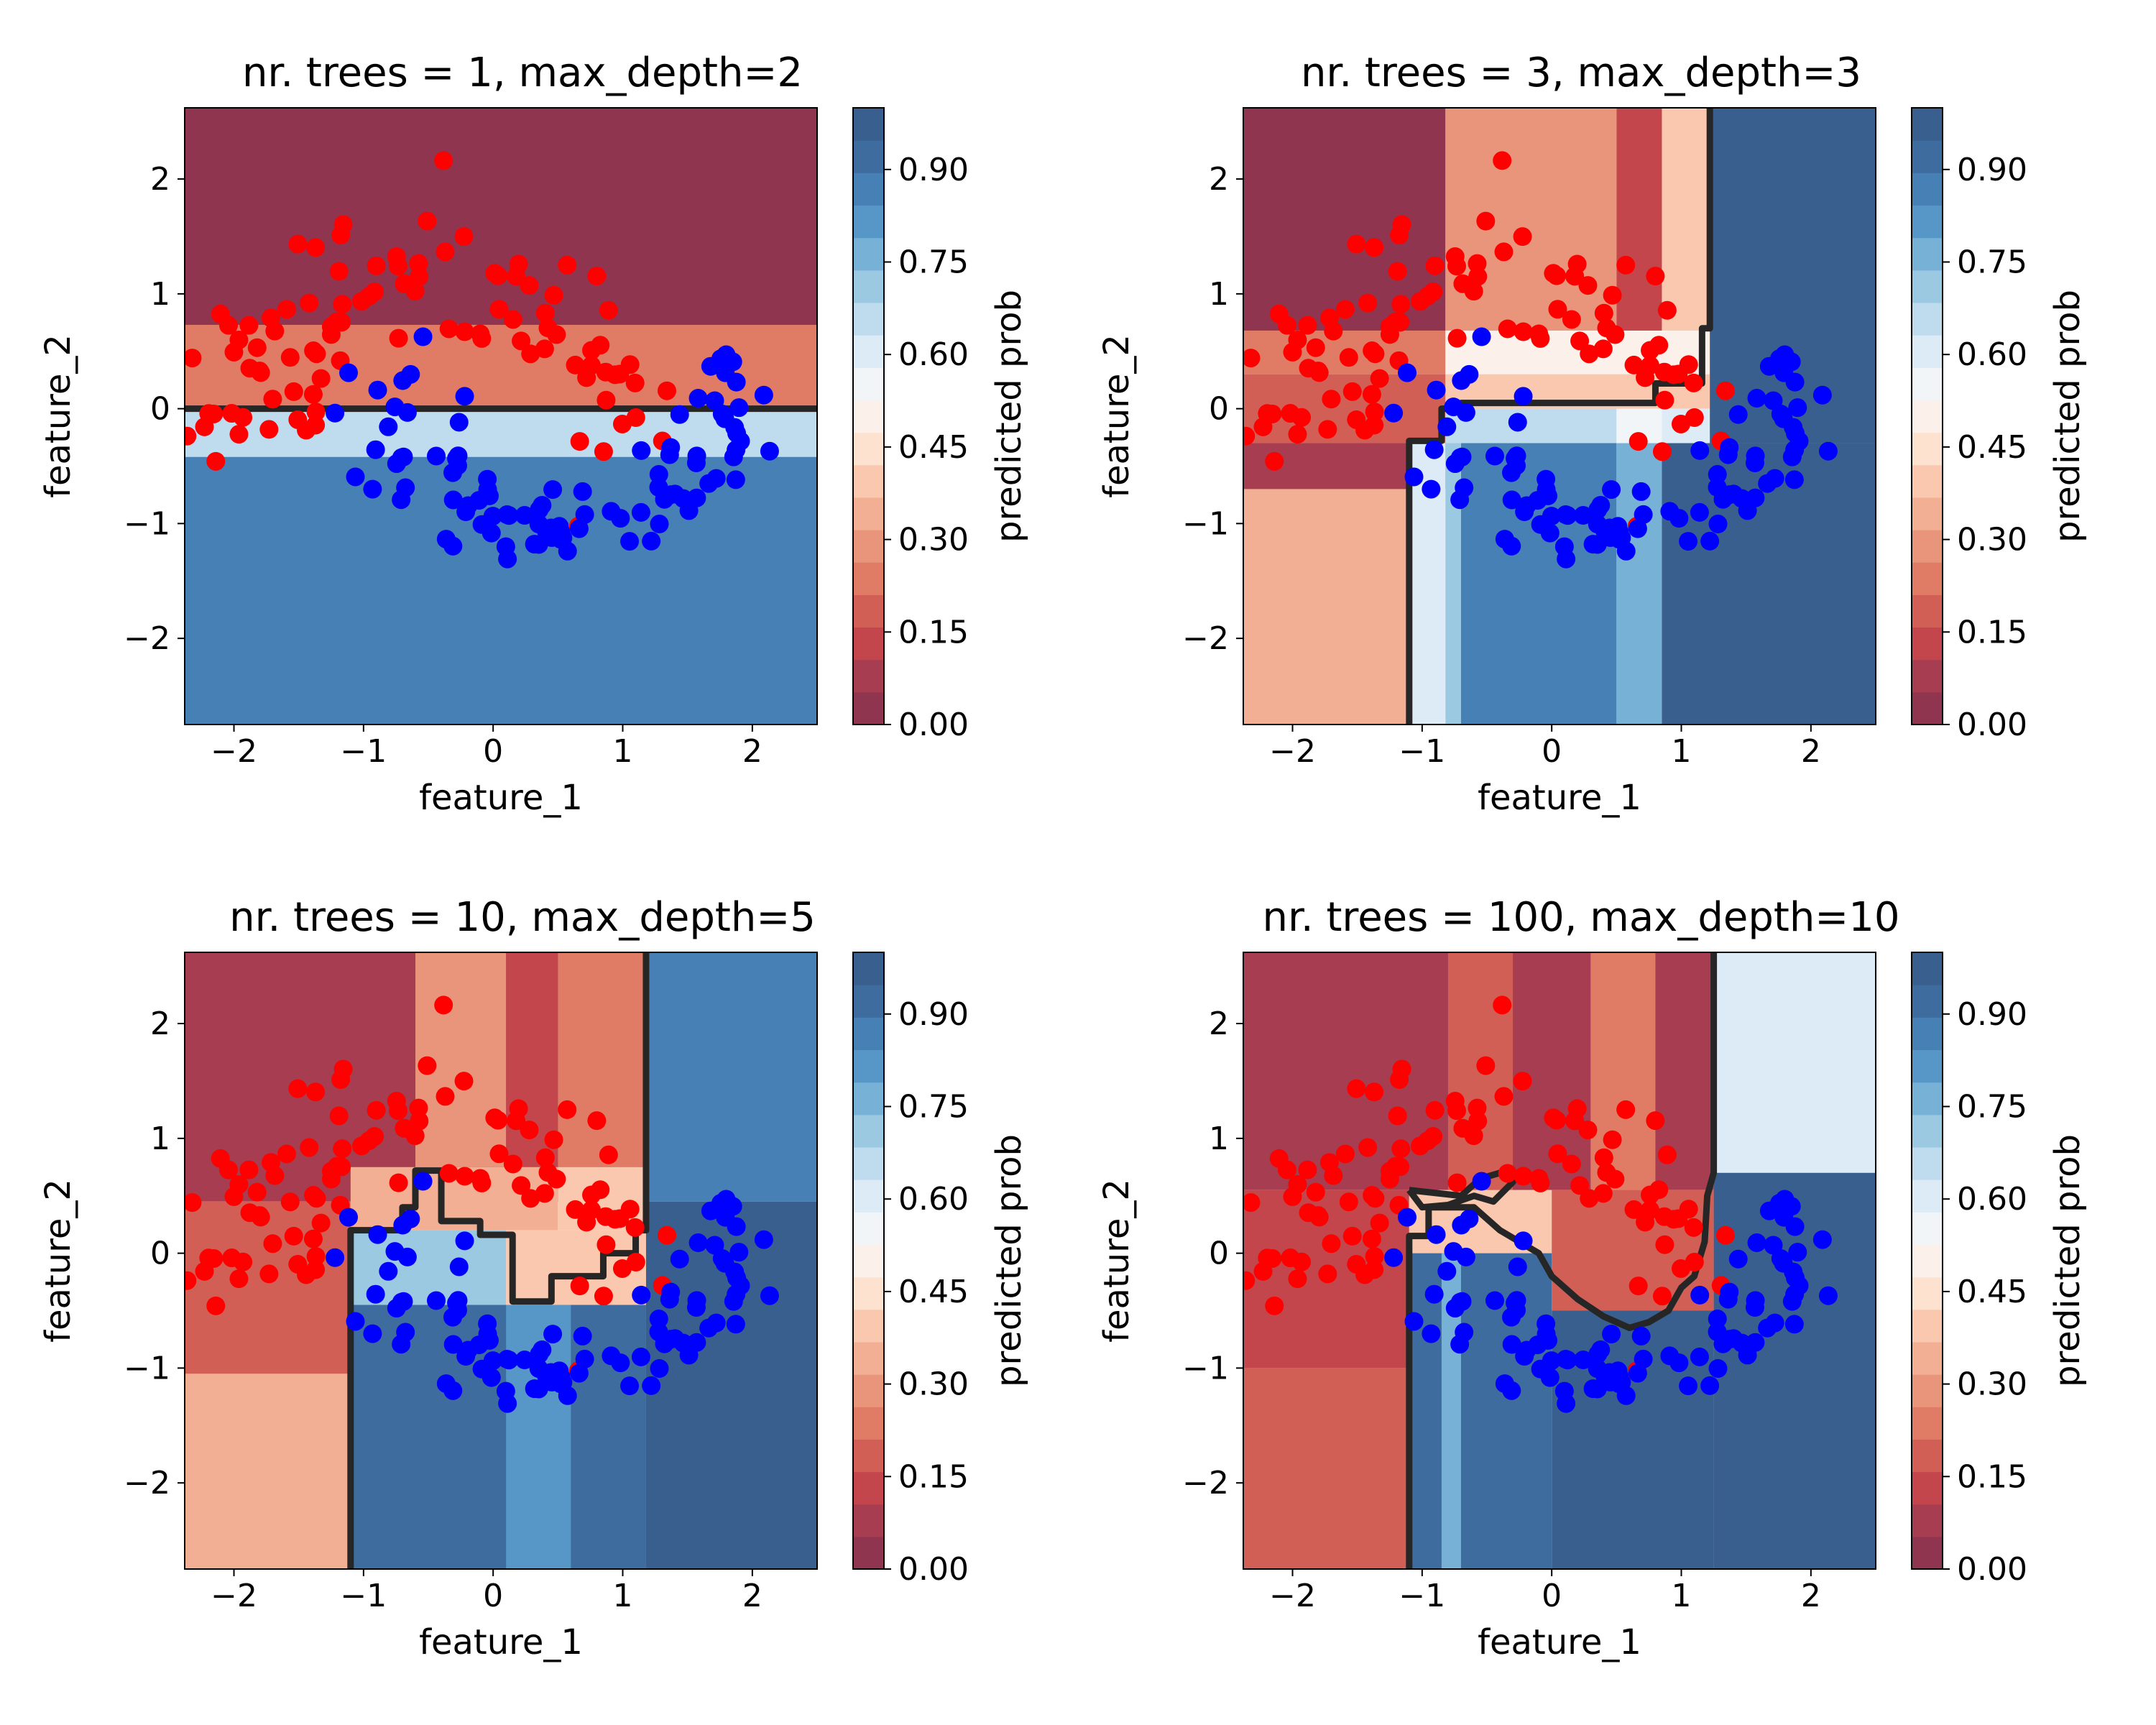 The image size is (2156, 1725). Describe the element at coordinates (1206, 1483) in the screenshot. I see `y-tick-label: −2` at that location.